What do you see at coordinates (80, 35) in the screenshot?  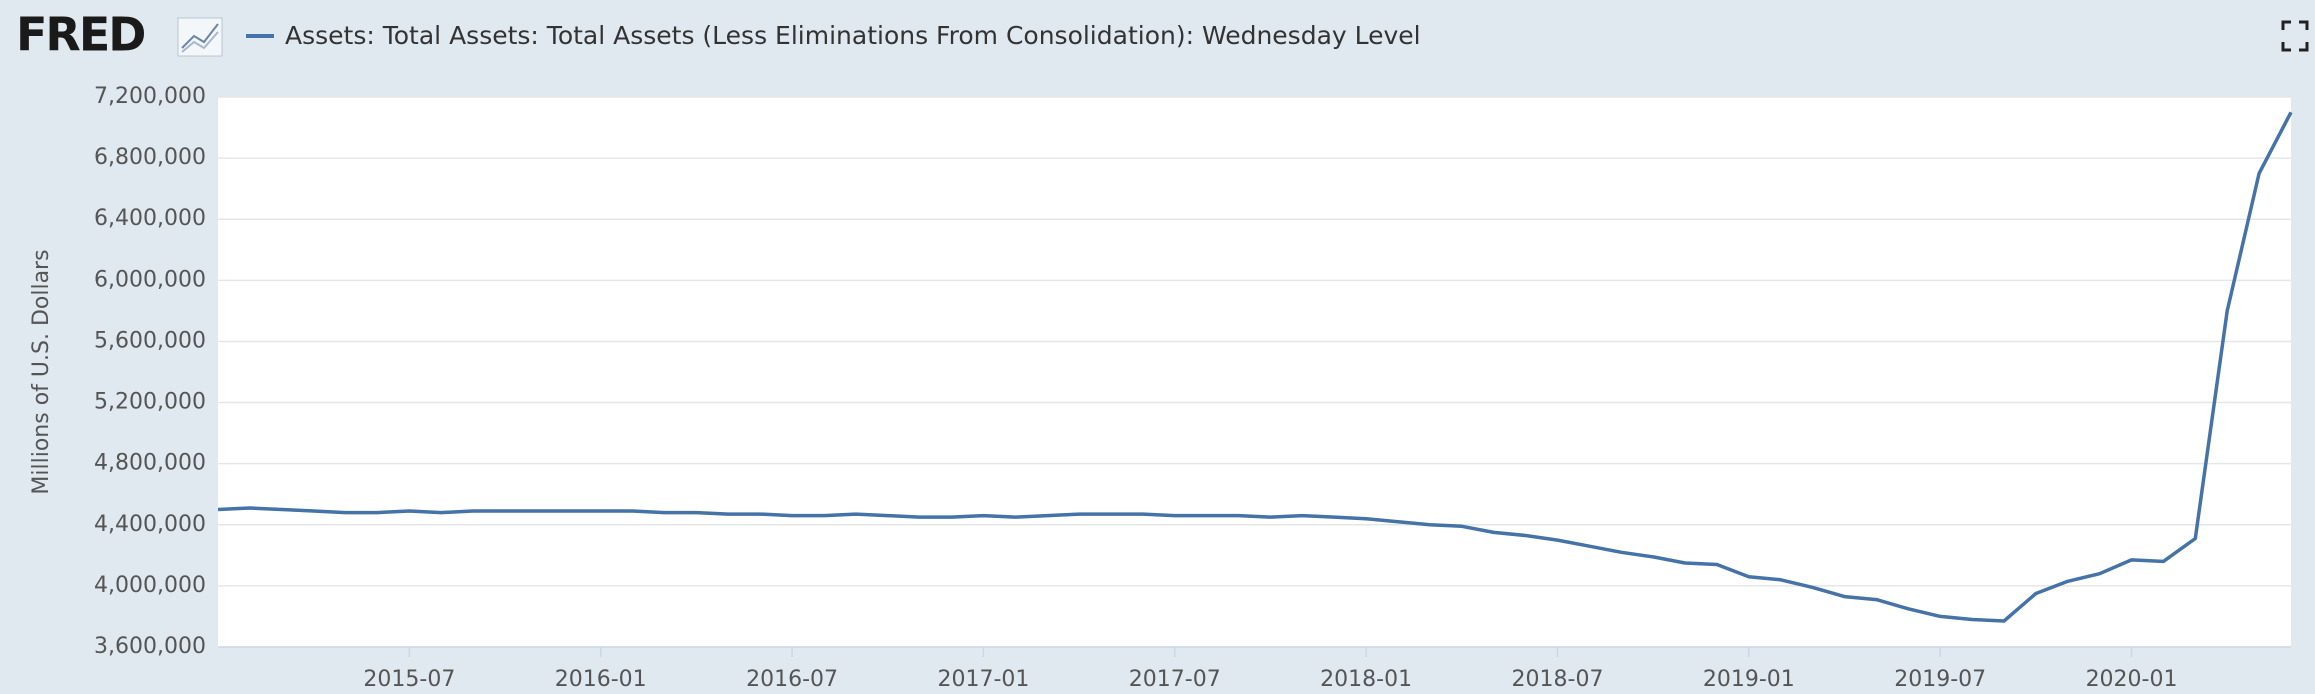 I see `logo: FRED` at bounding box center [80, 35].